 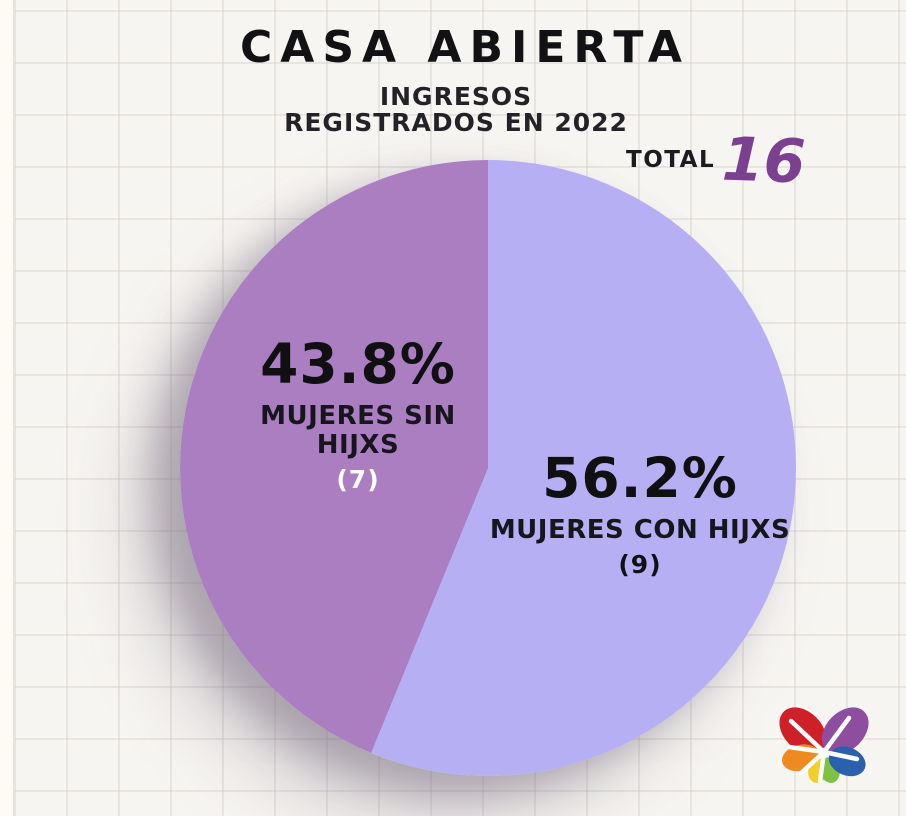 I want to click on slice-percent: 43.8%, so click(x=358, y=364).